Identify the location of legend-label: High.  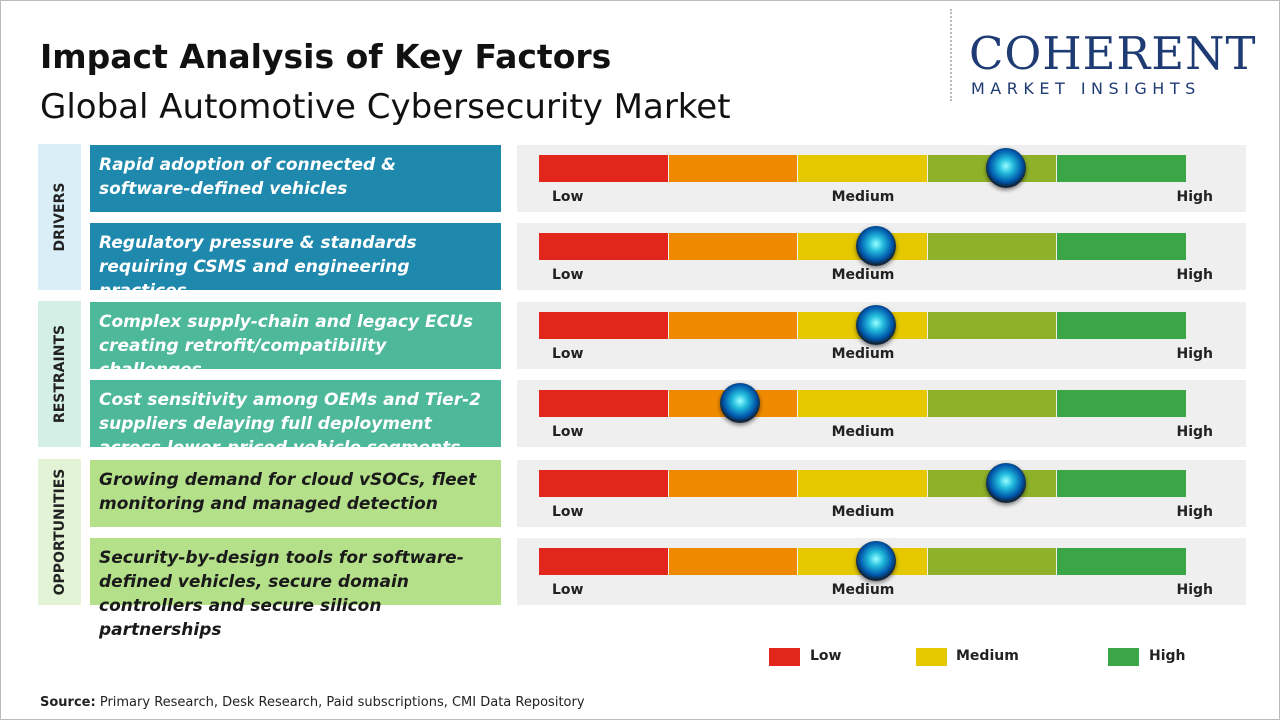
(1167, 656).